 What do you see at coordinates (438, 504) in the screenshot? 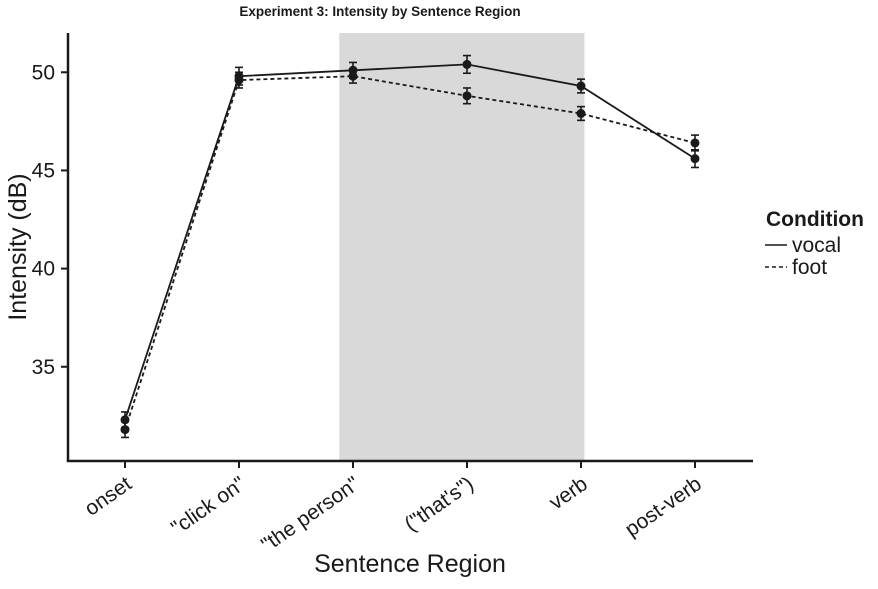
I see `x-axis-tick-label: ("that's")` at bounding box center [438, 504].